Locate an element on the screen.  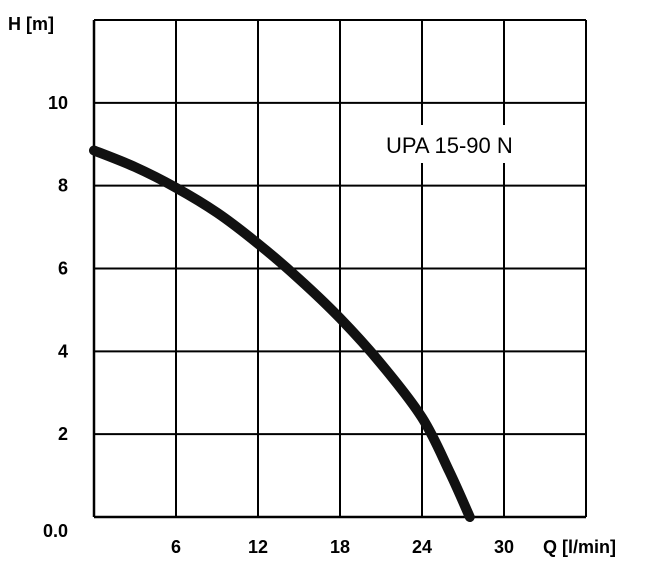
y-tick-label: 10 is located at coordinates (58, 103).